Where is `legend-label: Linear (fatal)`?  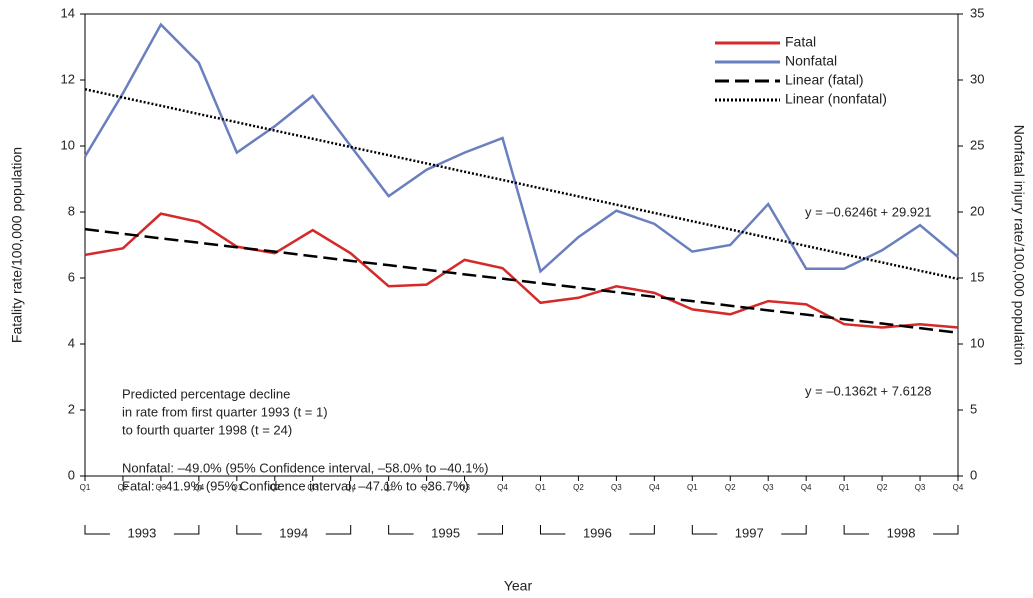 legend-label: Linear (fatal) is located at coordinates (824, 80).